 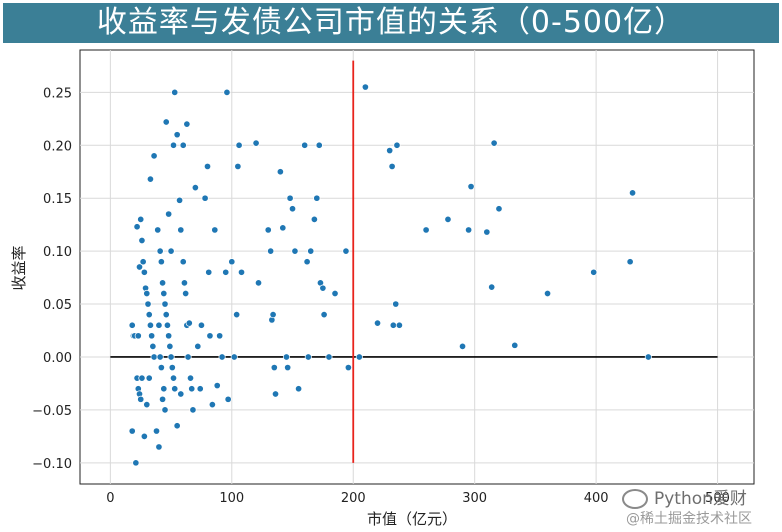 I want to click on y-tick-label: 0.00, so click(x=57, y=358).